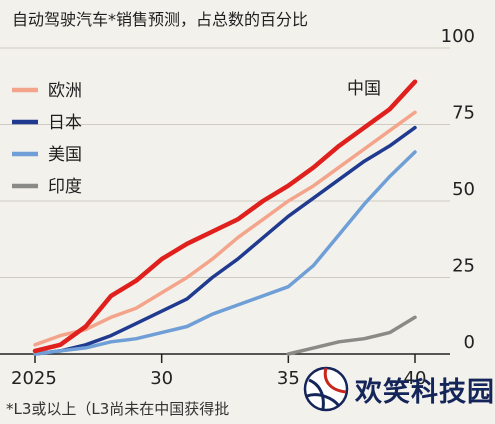 The height and width of the screenshot is (424, 495). What do you see at coordinates (65, 123) in the screenshot?
I see `legend-label: 日本` at bounding box center [65, 123].